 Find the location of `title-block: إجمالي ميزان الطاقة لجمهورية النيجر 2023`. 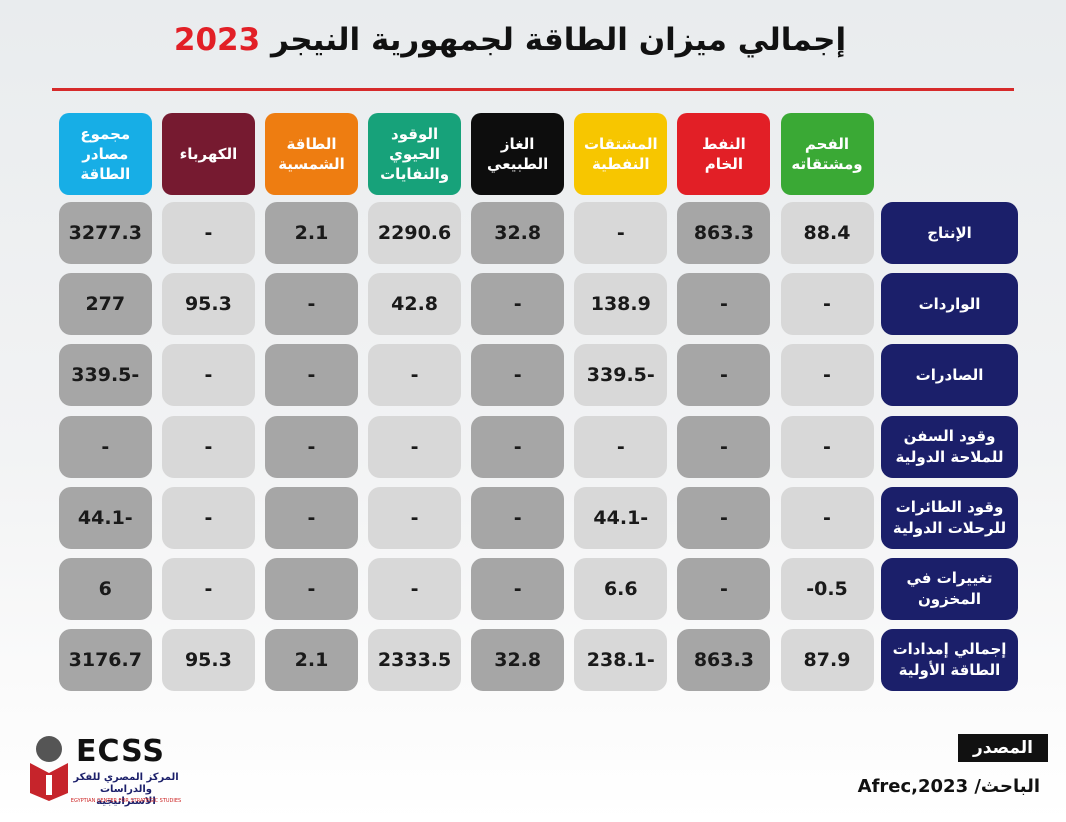

title-block: إجمالي ميزان الطاقة لجمهورية النيجر 2023 is located at coordinates (510, 40).